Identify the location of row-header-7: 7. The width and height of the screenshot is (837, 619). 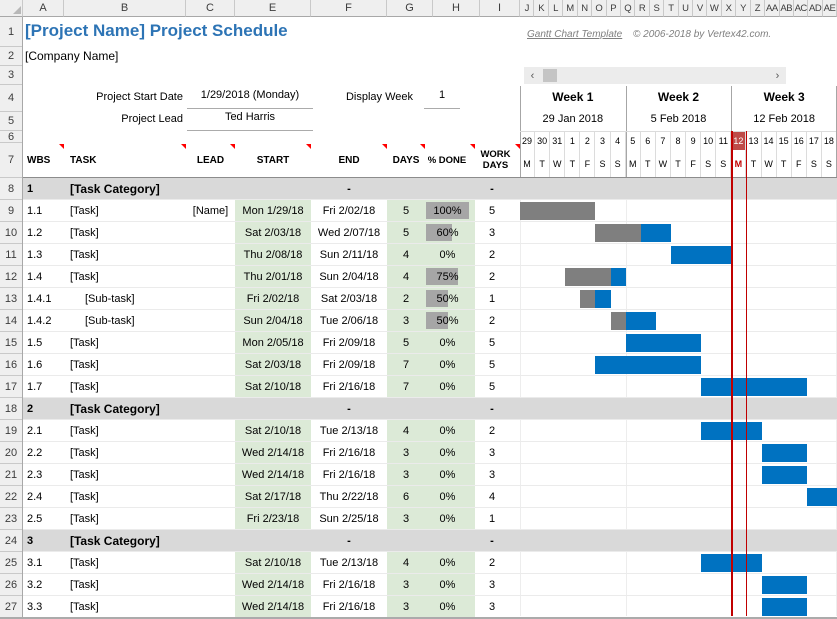
(11, 160).